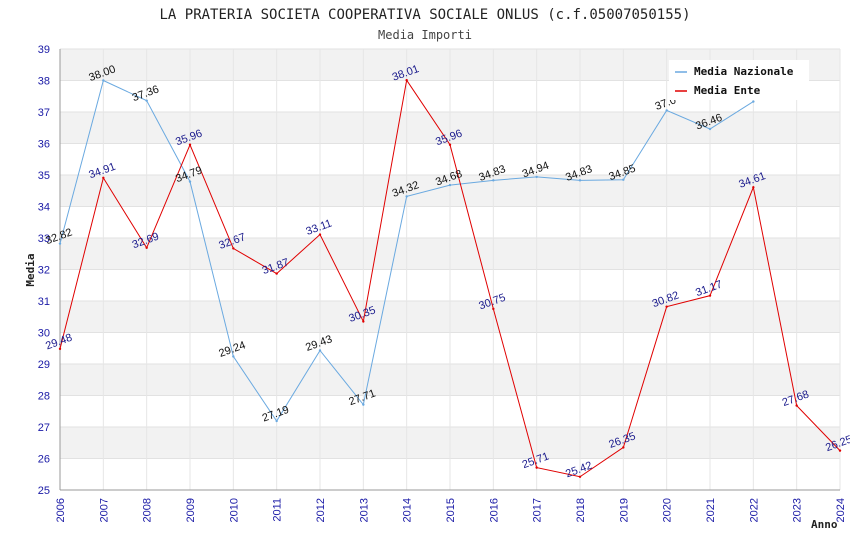 The width and height of the screenshot is (850, 550). Describe the element at coordinates (824, 524) in the screenshot. I see `x-axis-label: Anno` at that location.